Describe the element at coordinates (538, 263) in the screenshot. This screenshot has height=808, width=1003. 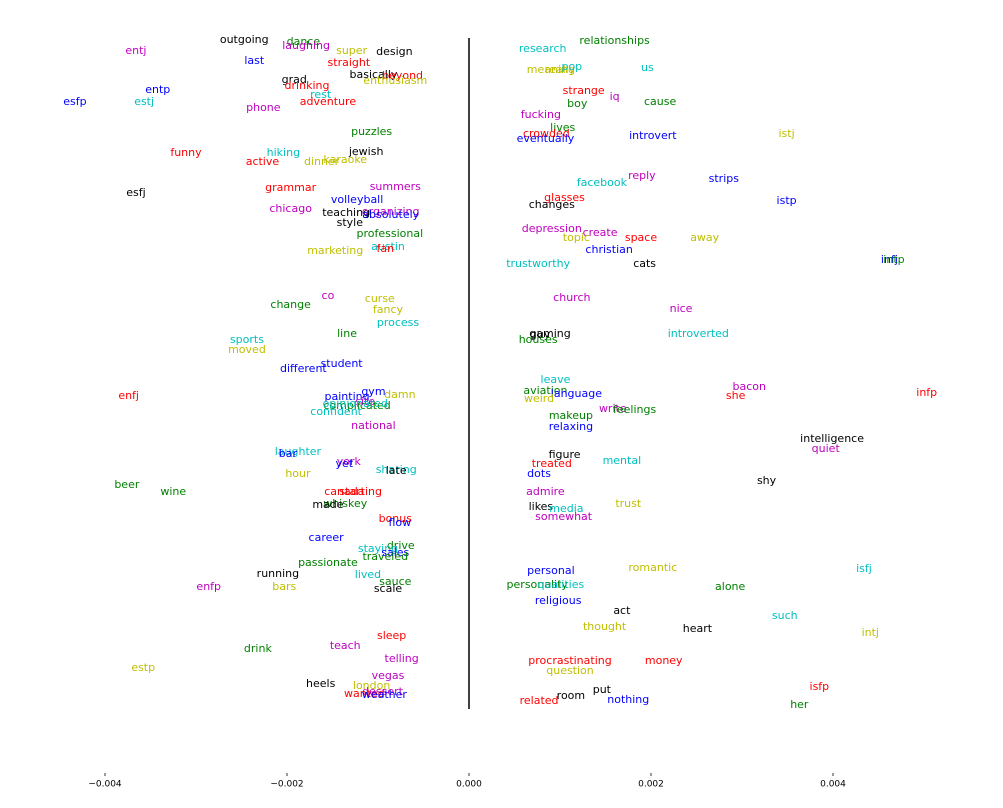
I see `word-point: trustworthy` at that location.